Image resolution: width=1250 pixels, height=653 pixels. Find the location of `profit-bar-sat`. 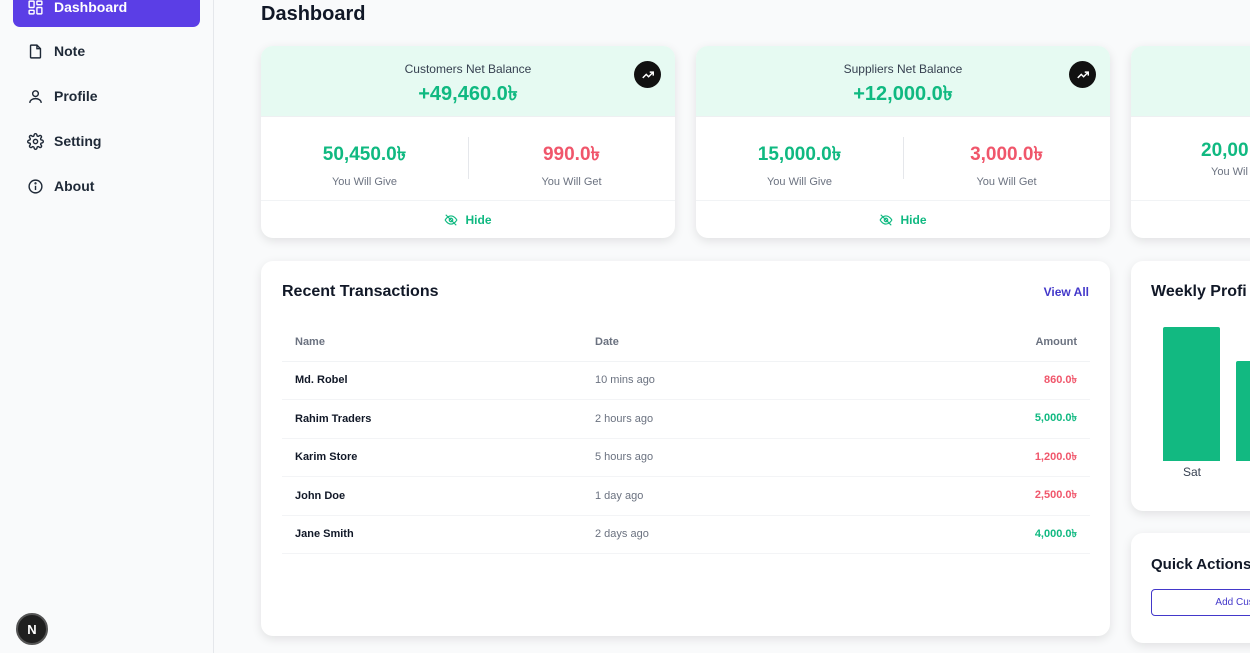

profit-bar-sat is located at coordinates (1191, 394).